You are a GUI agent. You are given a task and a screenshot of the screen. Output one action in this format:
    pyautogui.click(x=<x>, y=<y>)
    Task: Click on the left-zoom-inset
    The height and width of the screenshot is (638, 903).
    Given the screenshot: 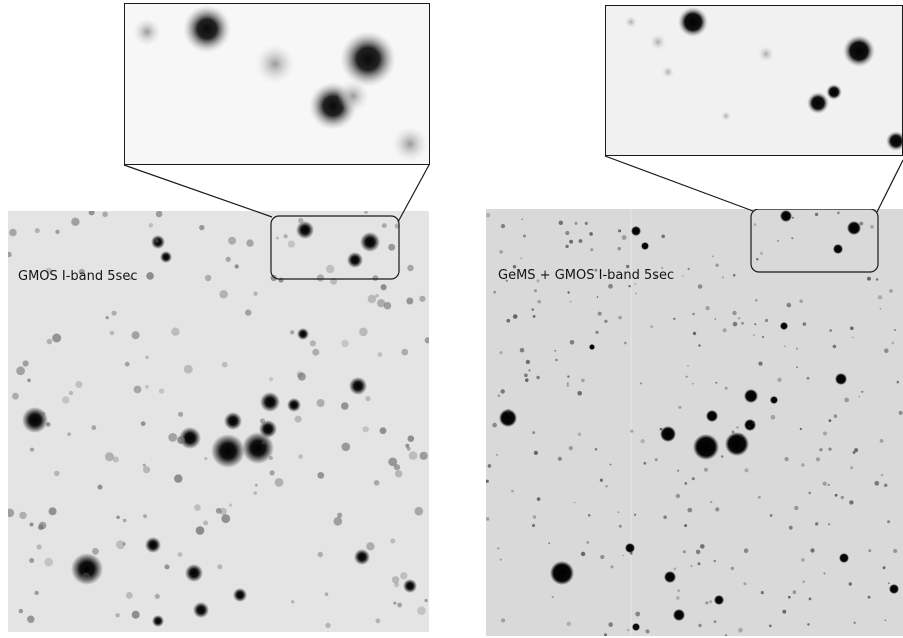 What is the action you would take?
    pyautogui.click(x=277, y=84)
    